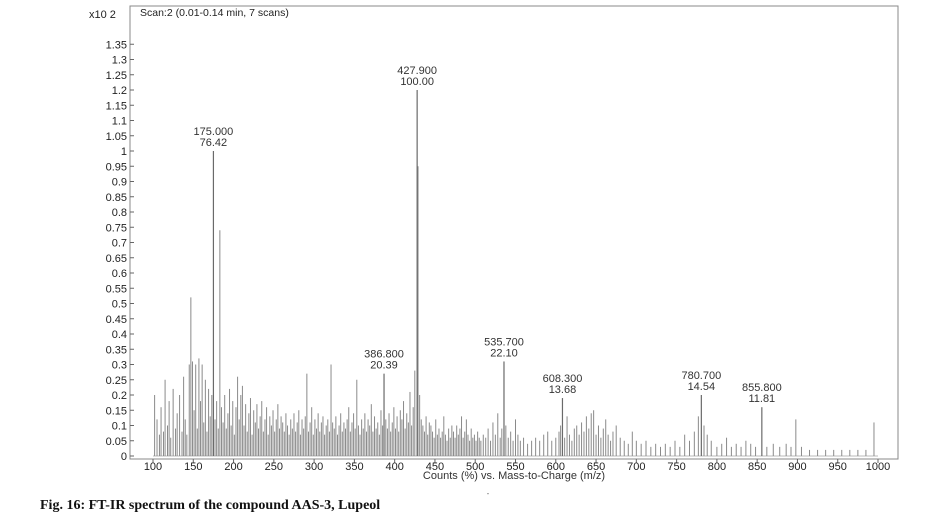 This screenshot has height=528, width=939. Describe the element at coordinates (475, 467) in the screenshot. I see `x-tick-label: 500` at that location.